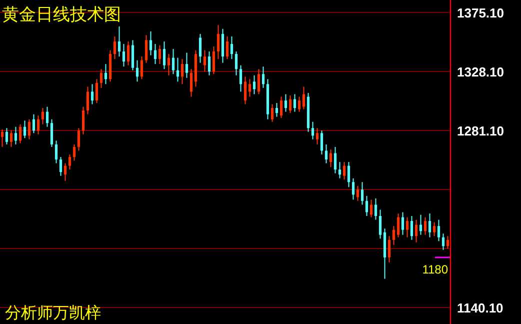 The height and width of the screenshot is (324, 521). I want to click on y-tick-label: 1375.10, so click(480, 12).